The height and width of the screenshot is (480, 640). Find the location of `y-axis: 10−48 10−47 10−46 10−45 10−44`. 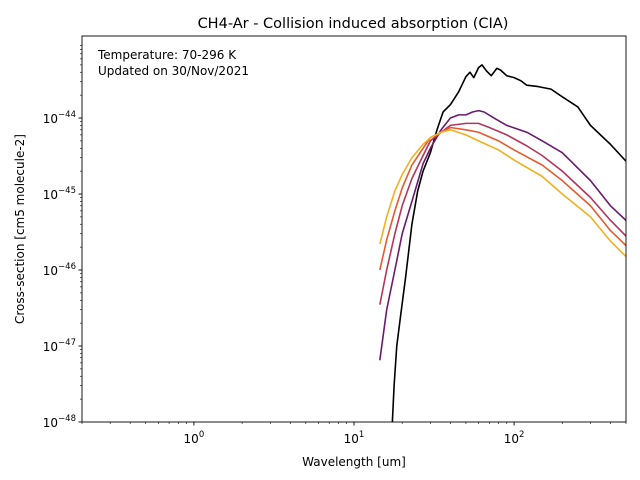

y-axis: 10−48 10−47 10−46 10−45 10−44 is located at coordinates (62, 237).